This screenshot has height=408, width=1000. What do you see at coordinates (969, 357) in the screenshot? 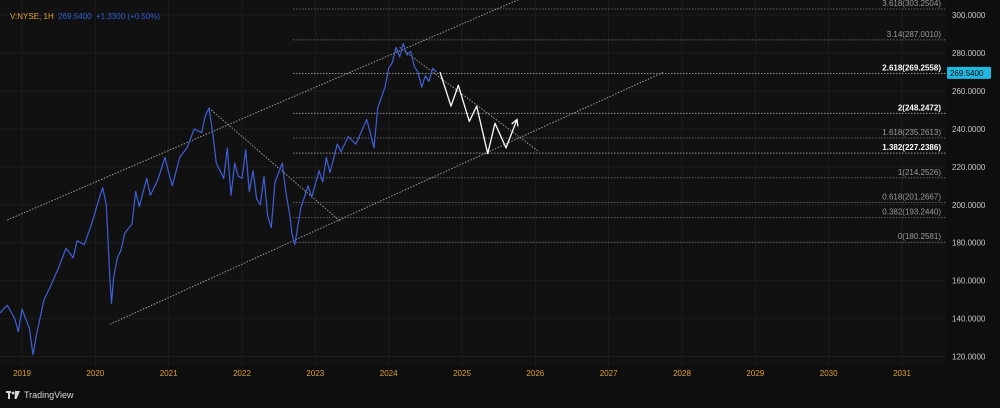
I see `y-tick-label: 120.0000` at bounding box center [969, 357].